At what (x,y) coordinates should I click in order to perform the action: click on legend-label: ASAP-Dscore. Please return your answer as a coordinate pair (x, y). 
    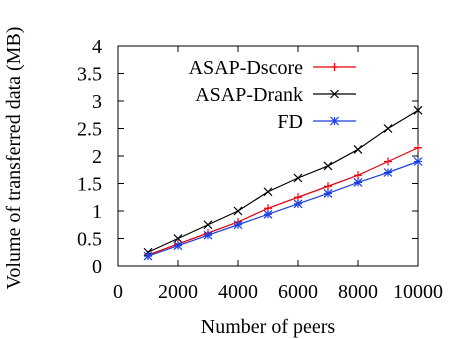
    Looking at the image, I should click on (246, 68).